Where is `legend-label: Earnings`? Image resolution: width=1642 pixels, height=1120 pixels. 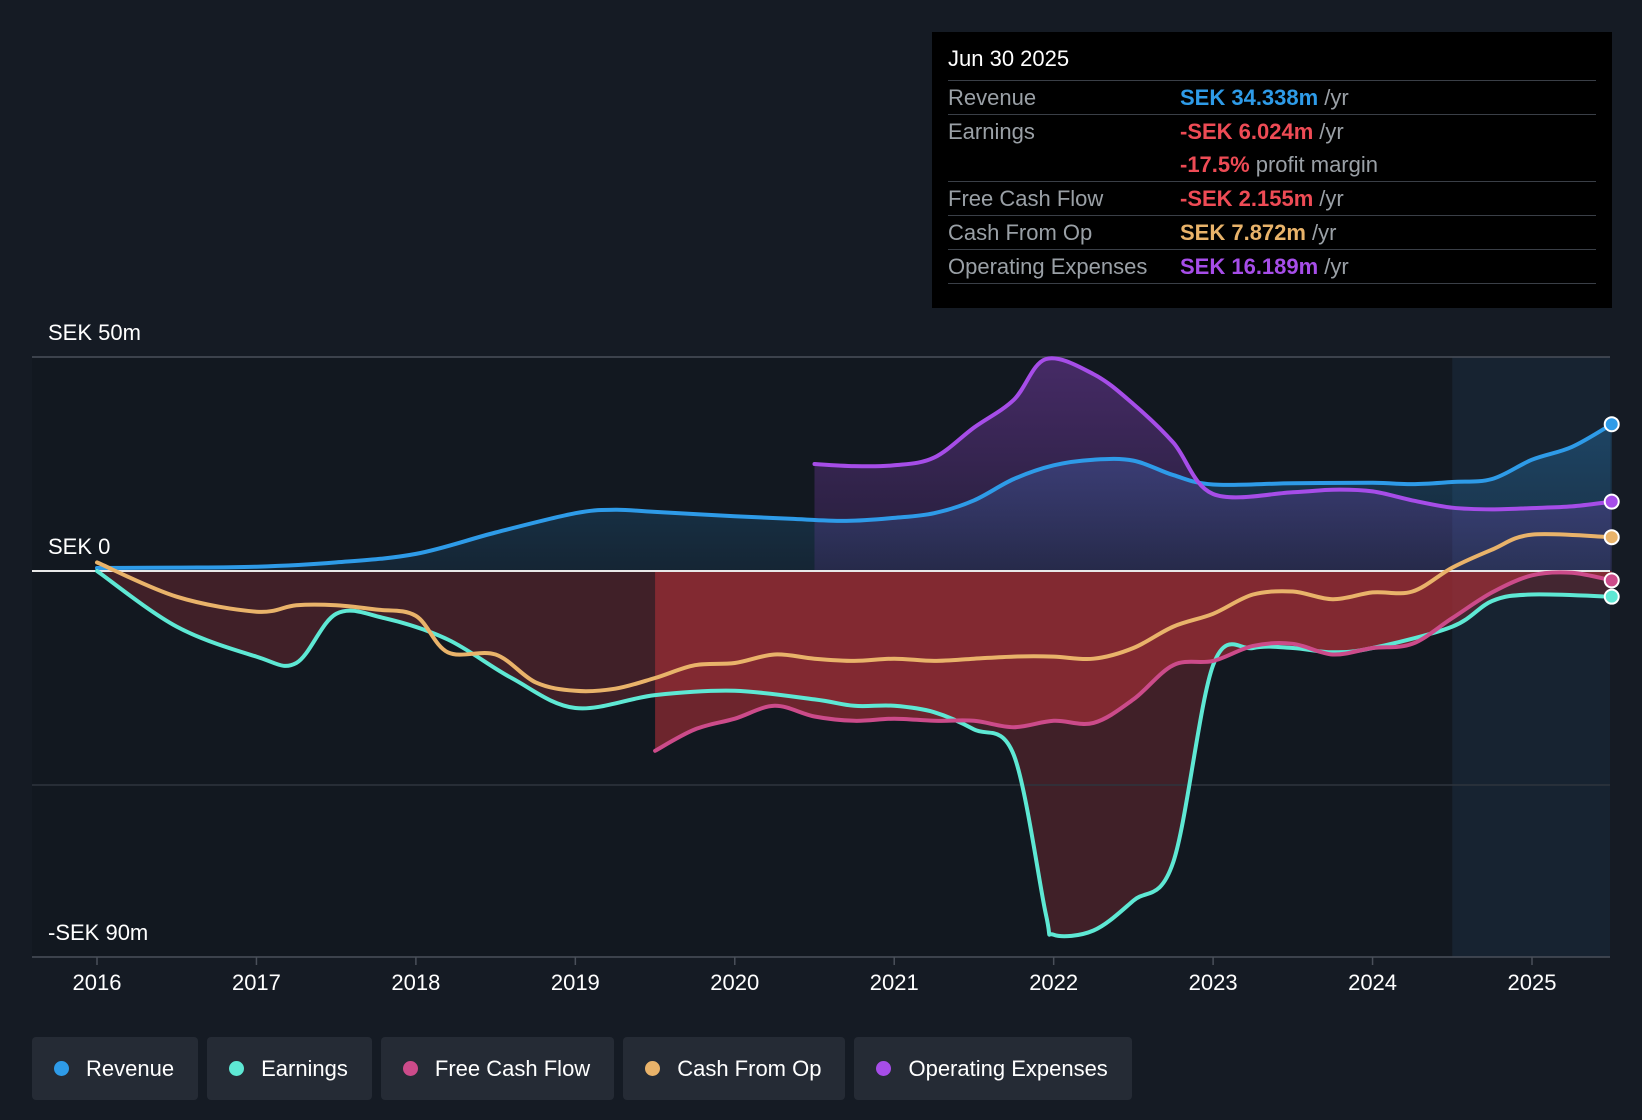 legend-label: Earnings is located at coordinates (304, 1068).